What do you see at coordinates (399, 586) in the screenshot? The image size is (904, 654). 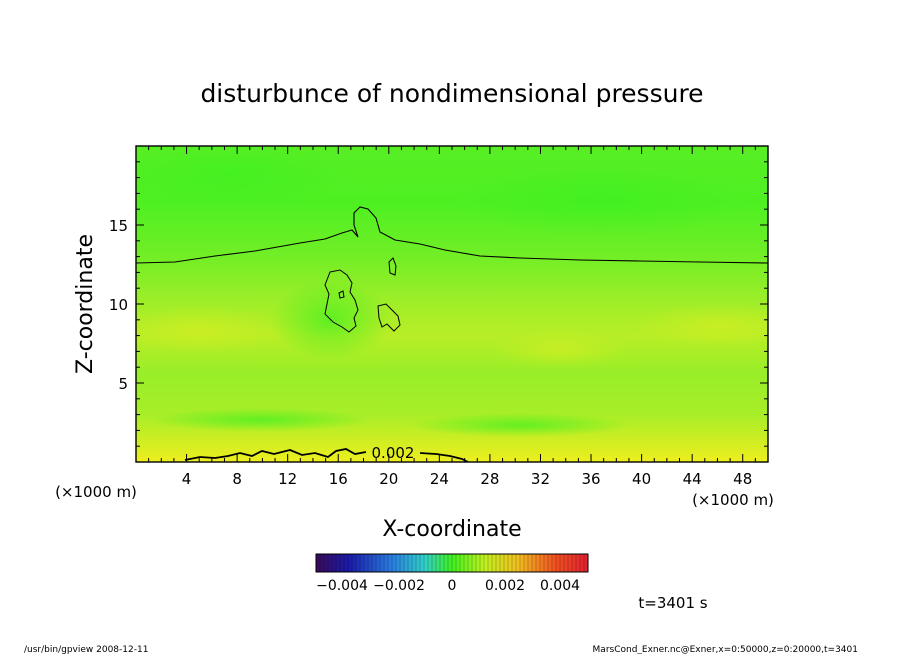 I see `colorbar-tick-label: −0.002` at bounding box center [399, 586].